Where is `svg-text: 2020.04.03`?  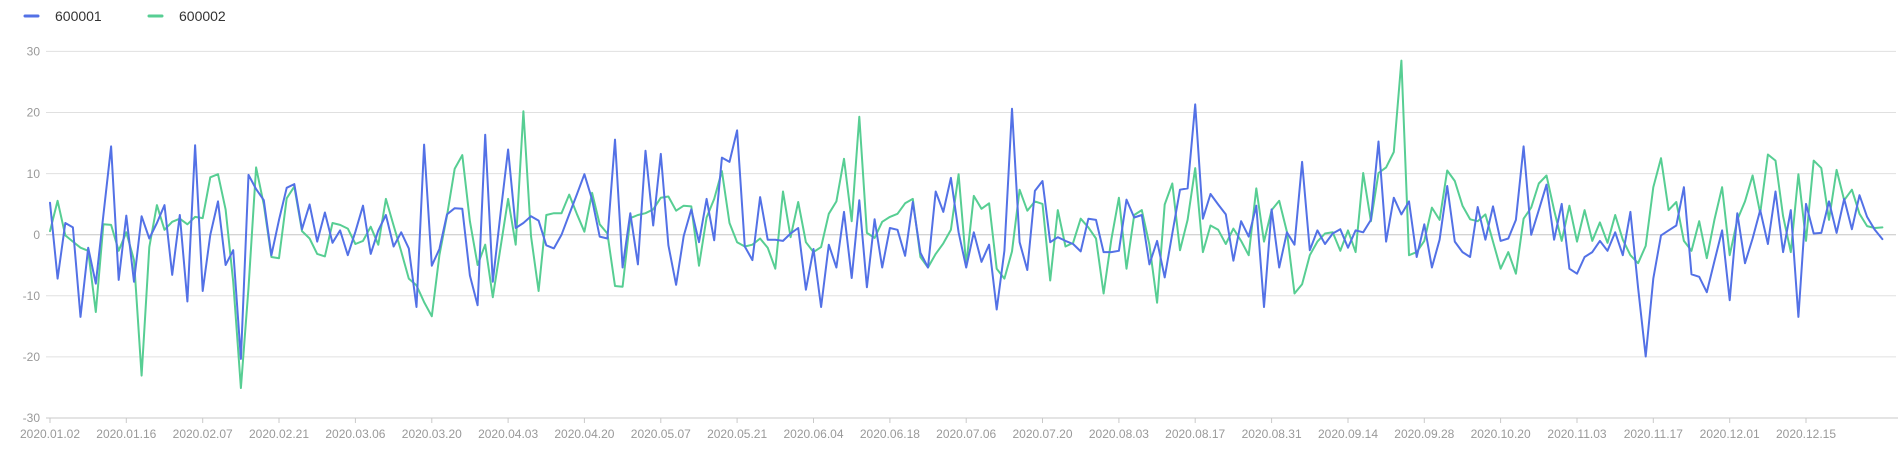 svg-text: 2020.04.03 is located at coordinates (508, 434).